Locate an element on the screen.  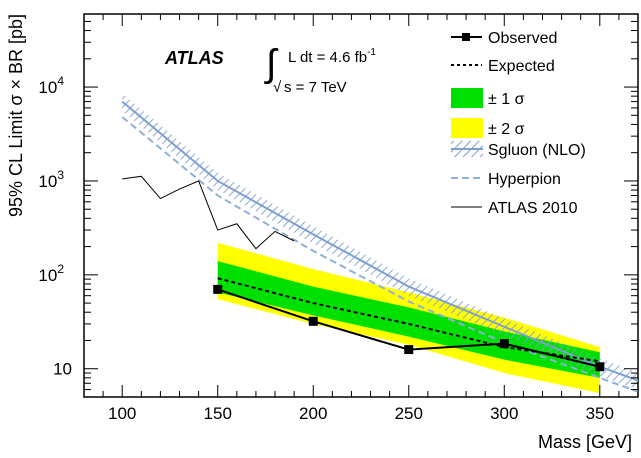
y-tick-label: 10 is located at coordinates (62, 369).